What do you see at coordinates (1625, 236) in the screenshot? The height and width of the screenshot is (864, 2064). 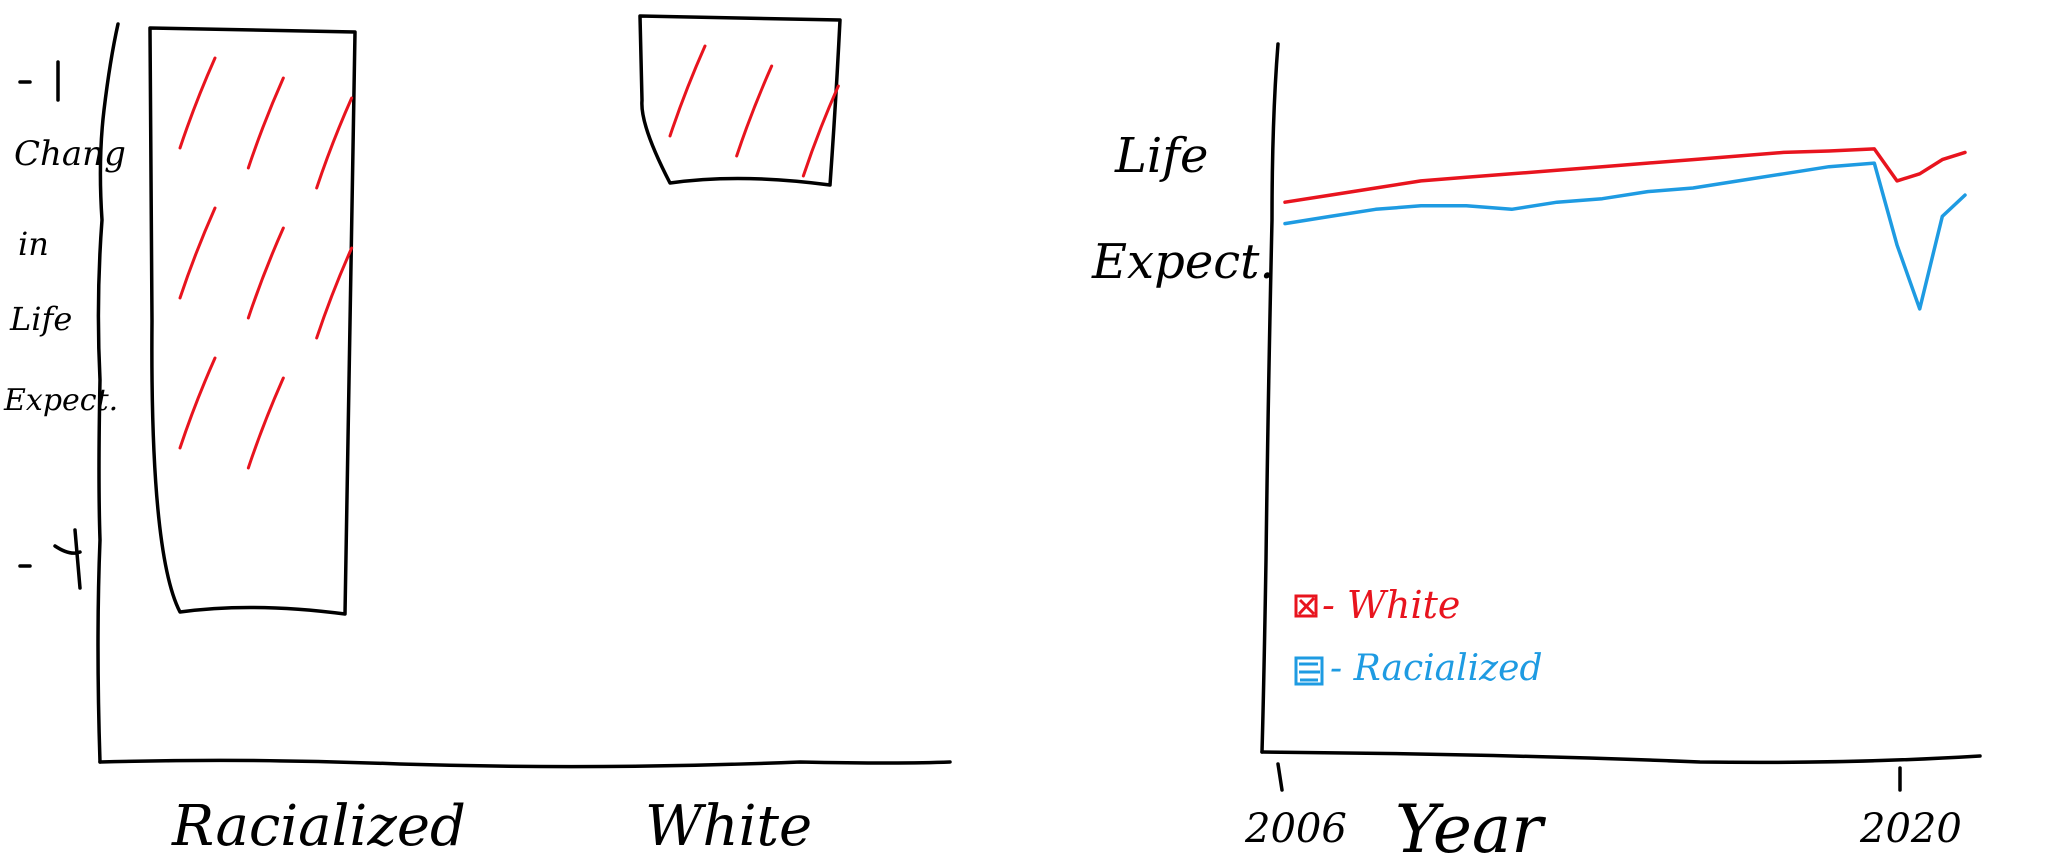 I see `series-line-racialized` at bounding box center [1625, 236].